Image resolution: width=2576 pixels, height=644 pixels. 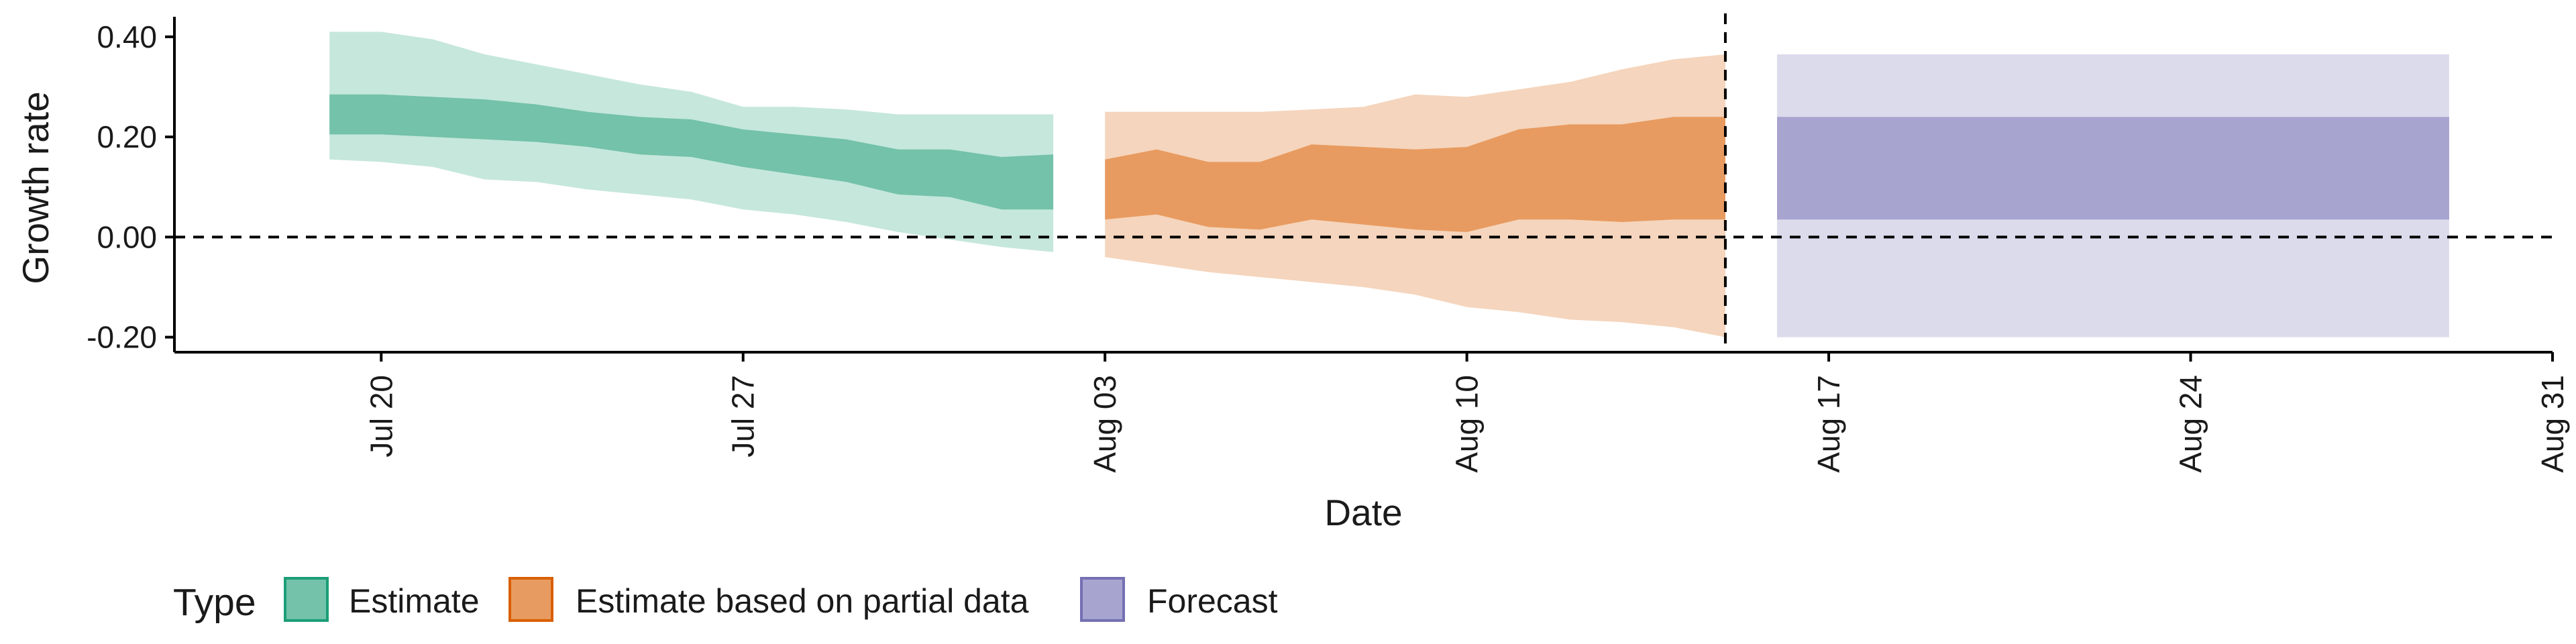 What do you see at coordinates (1828, 424) in the screenshot?
I see `x-tick-label: Aug 17` at bounding box center [1828, 424].